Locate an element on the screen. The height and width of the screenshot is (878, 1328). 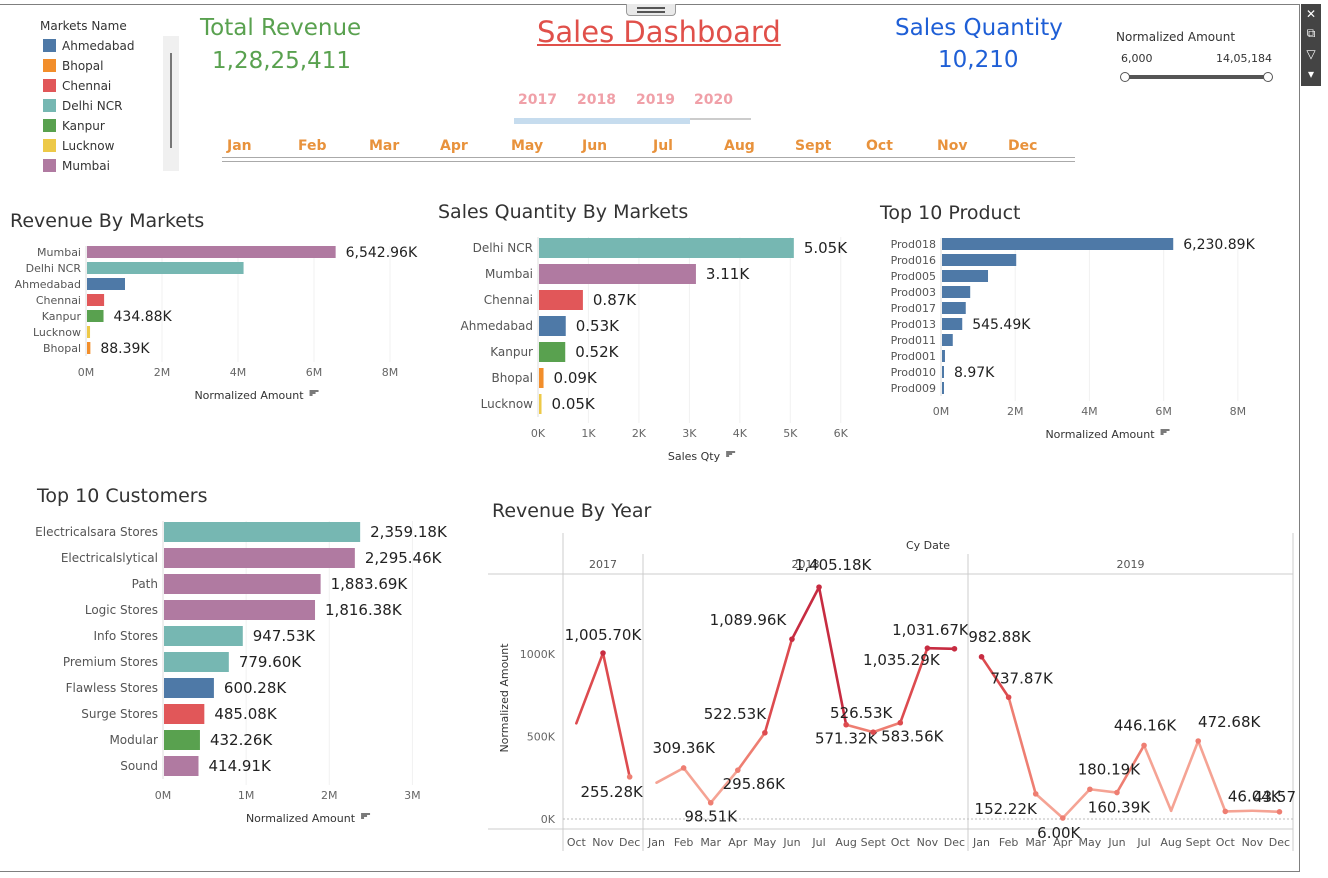
month-tick-2018-jan: Jan is located at coordinates (656, 842).